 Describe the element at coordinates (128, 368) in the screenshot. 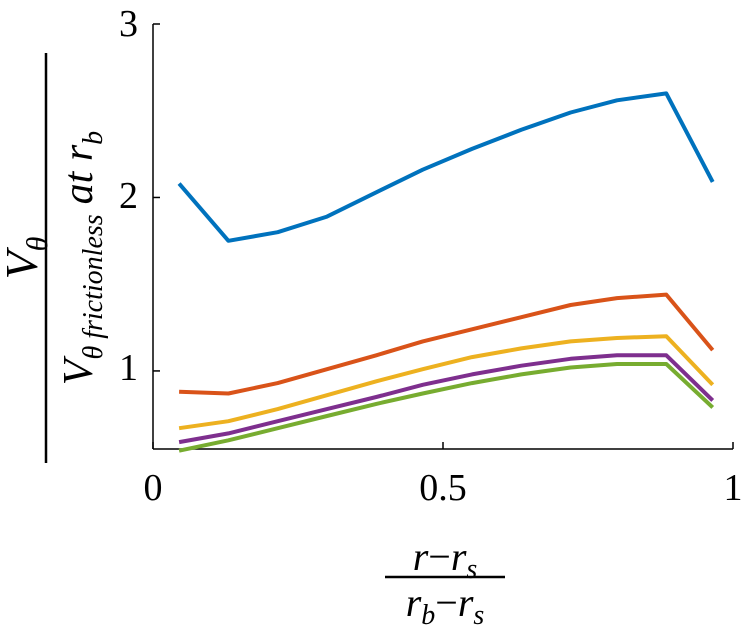

I see `y-tick-label-1: 1` at that location.